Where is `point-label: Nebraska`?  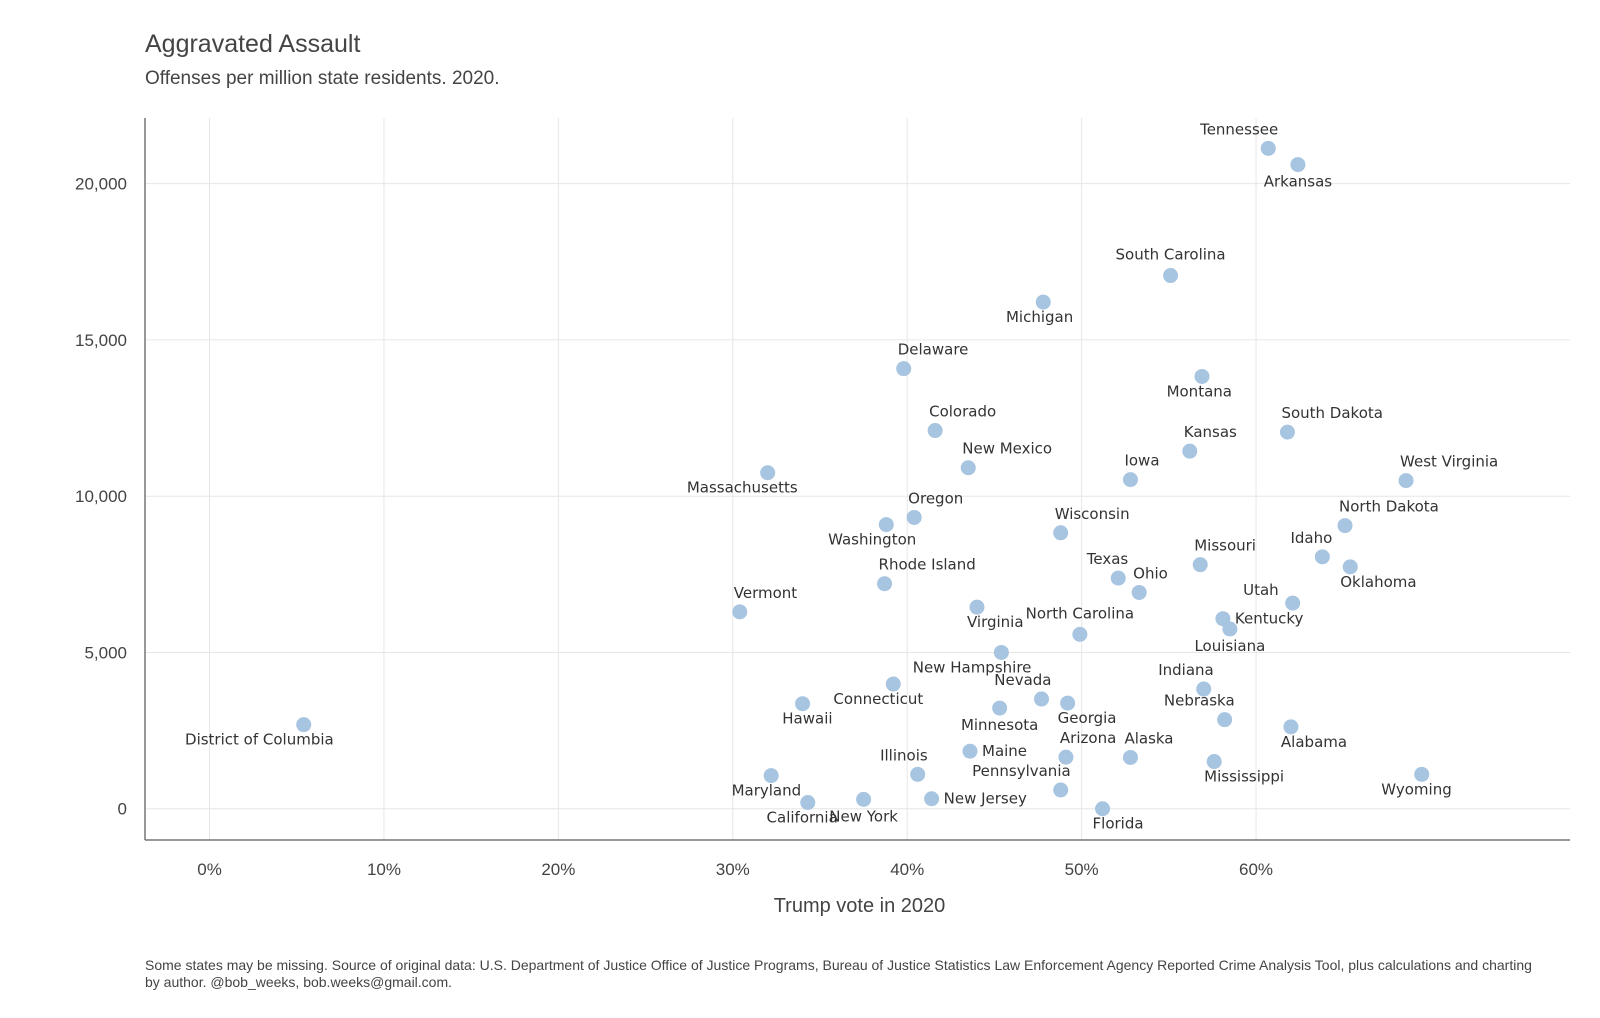 point-label: Nebraska is located at coordinates (1199, 701).